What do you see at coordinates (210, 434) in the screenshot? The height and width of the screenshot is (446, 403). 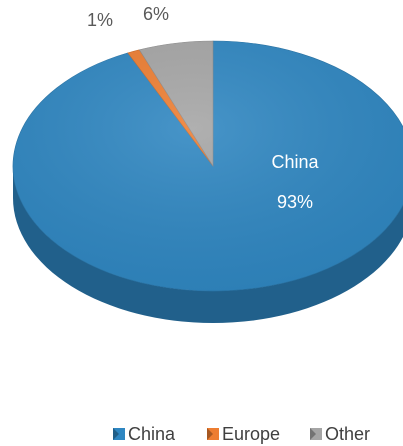 I see `legend-swatch-shade-europe` at bounding box center [210, 434].